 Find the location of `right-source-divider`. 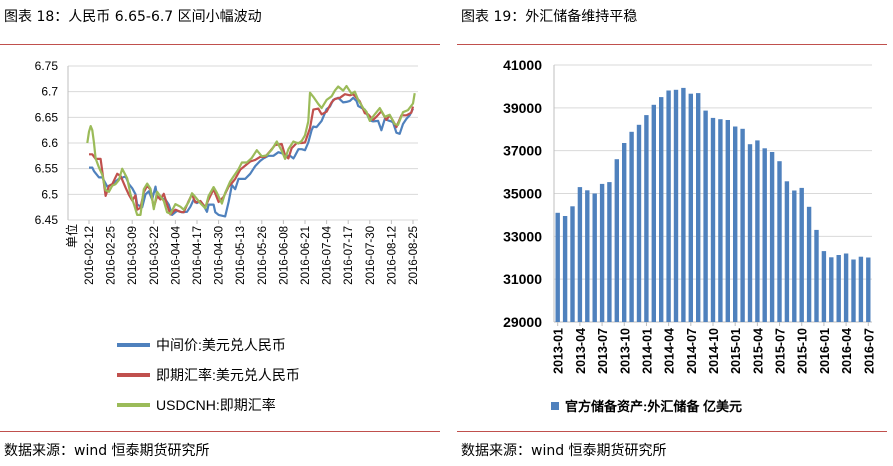

right-source-divider is located at coordinates (672, 431).